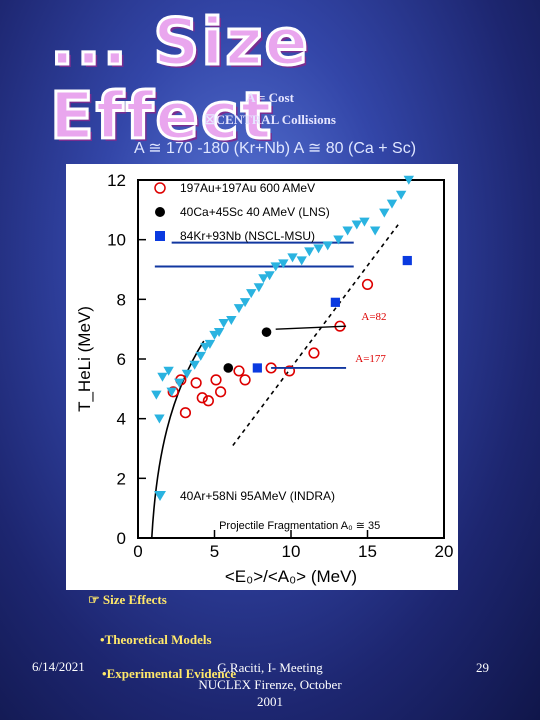  What do you see at coordinates (444, 551) in the screenshot?
I see `x-tick-label: 20` at bounding box center [444, 551].